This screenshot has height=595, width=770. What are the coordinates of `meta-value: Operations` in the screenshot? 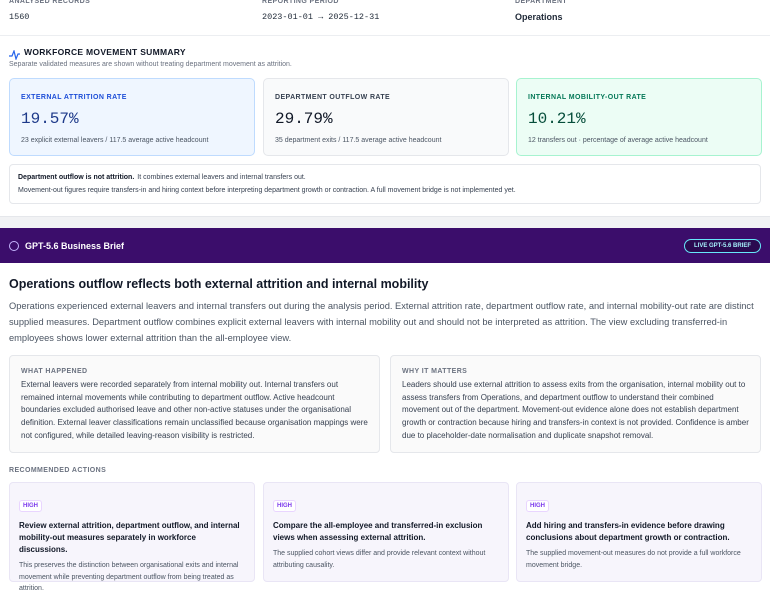 It's located at (539, 17).